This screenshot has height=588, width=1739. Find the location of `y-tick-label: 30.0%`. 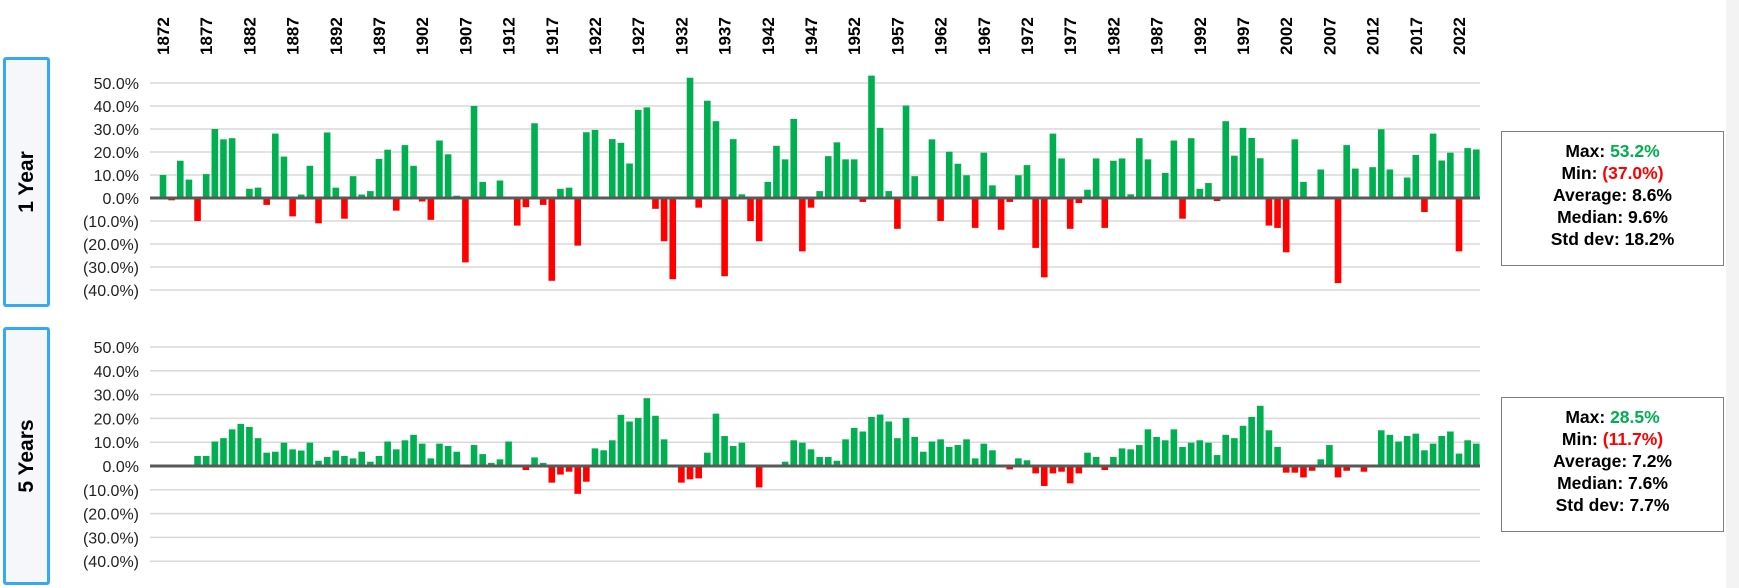

y-tick-label: 30.0% is located at coordinates (116, 130).